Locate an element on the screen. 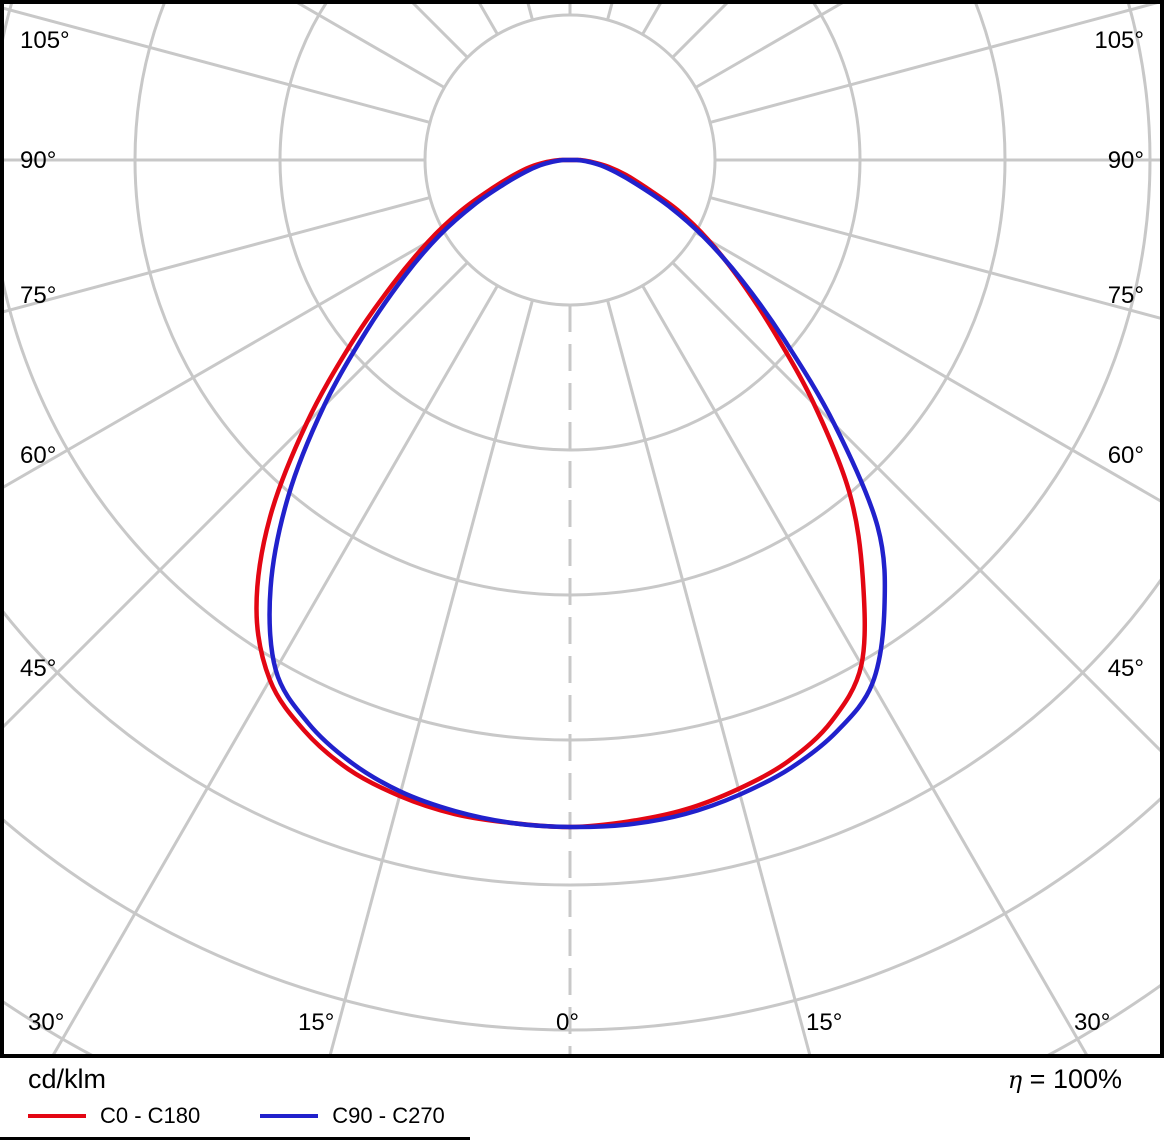 This screenshot has width=1164, height=1140. footer-top-row: cd/klm η = 100% is located at coordinates (575, 1079).